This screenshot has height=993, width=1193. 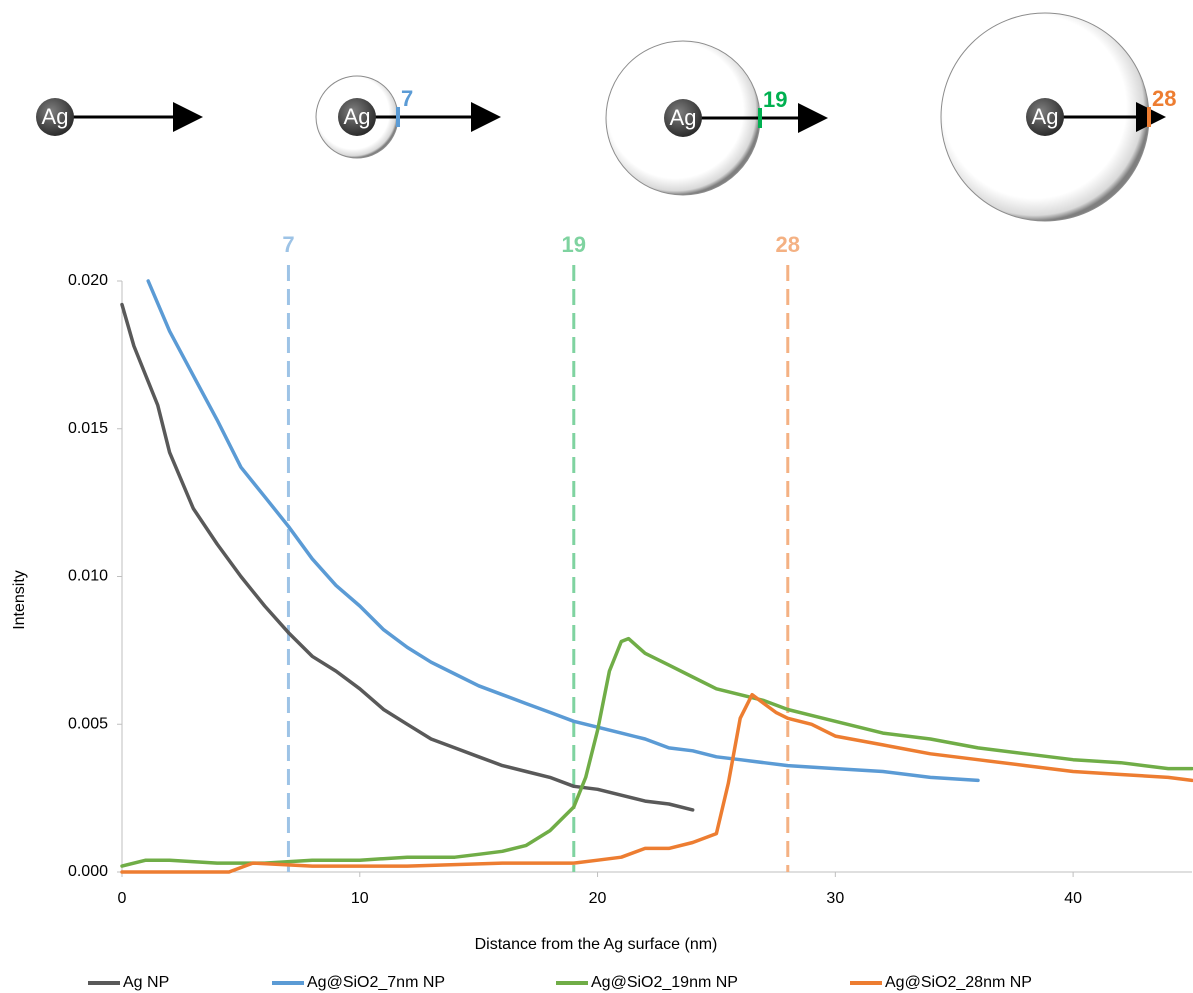 I want to click on y-tick-label: 0.015, so click(x=88, y=428).